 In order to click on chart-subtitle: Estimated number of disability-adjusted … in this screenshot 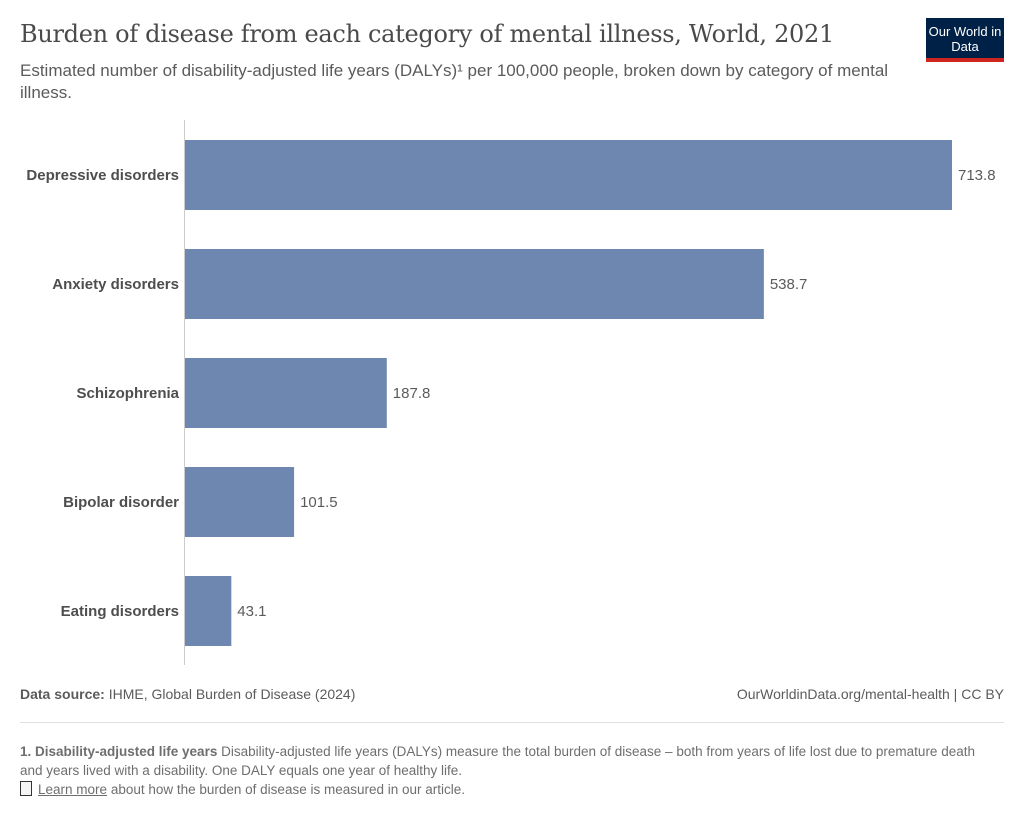, I will do `click(454, 81)`.